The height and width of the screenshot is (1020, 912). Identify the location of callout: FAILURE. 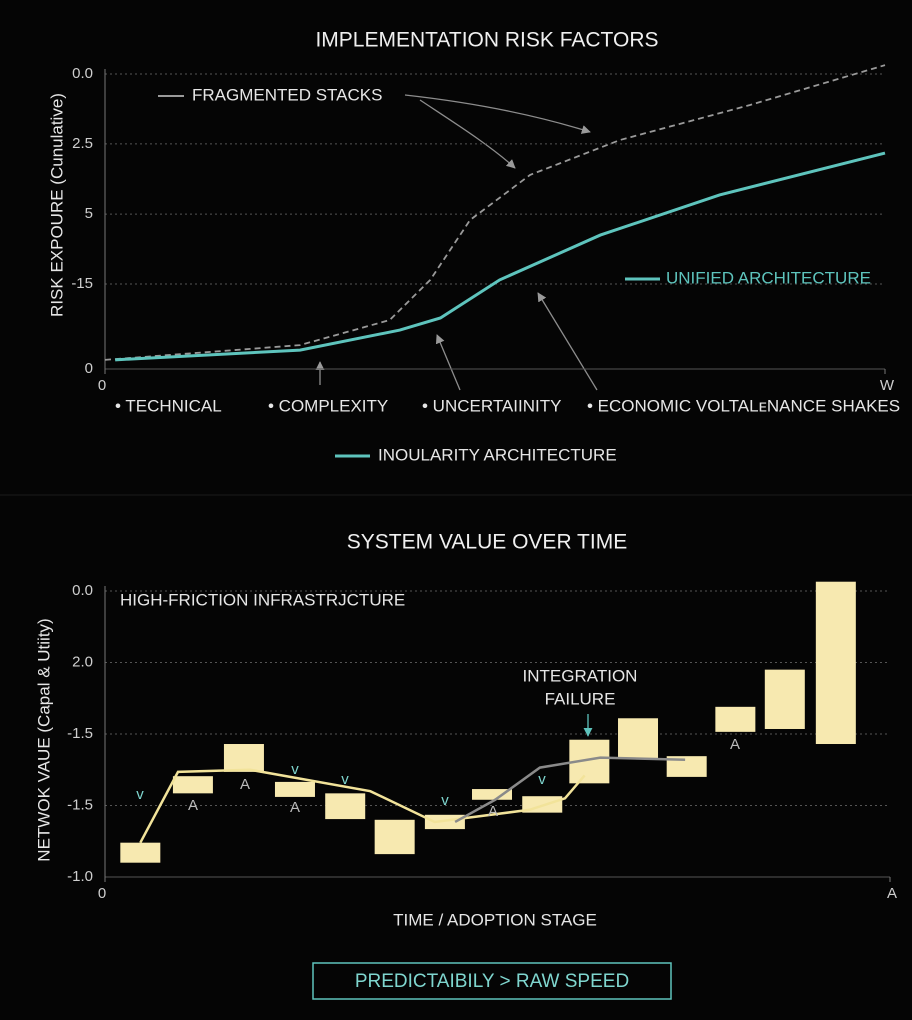
(580, 698).